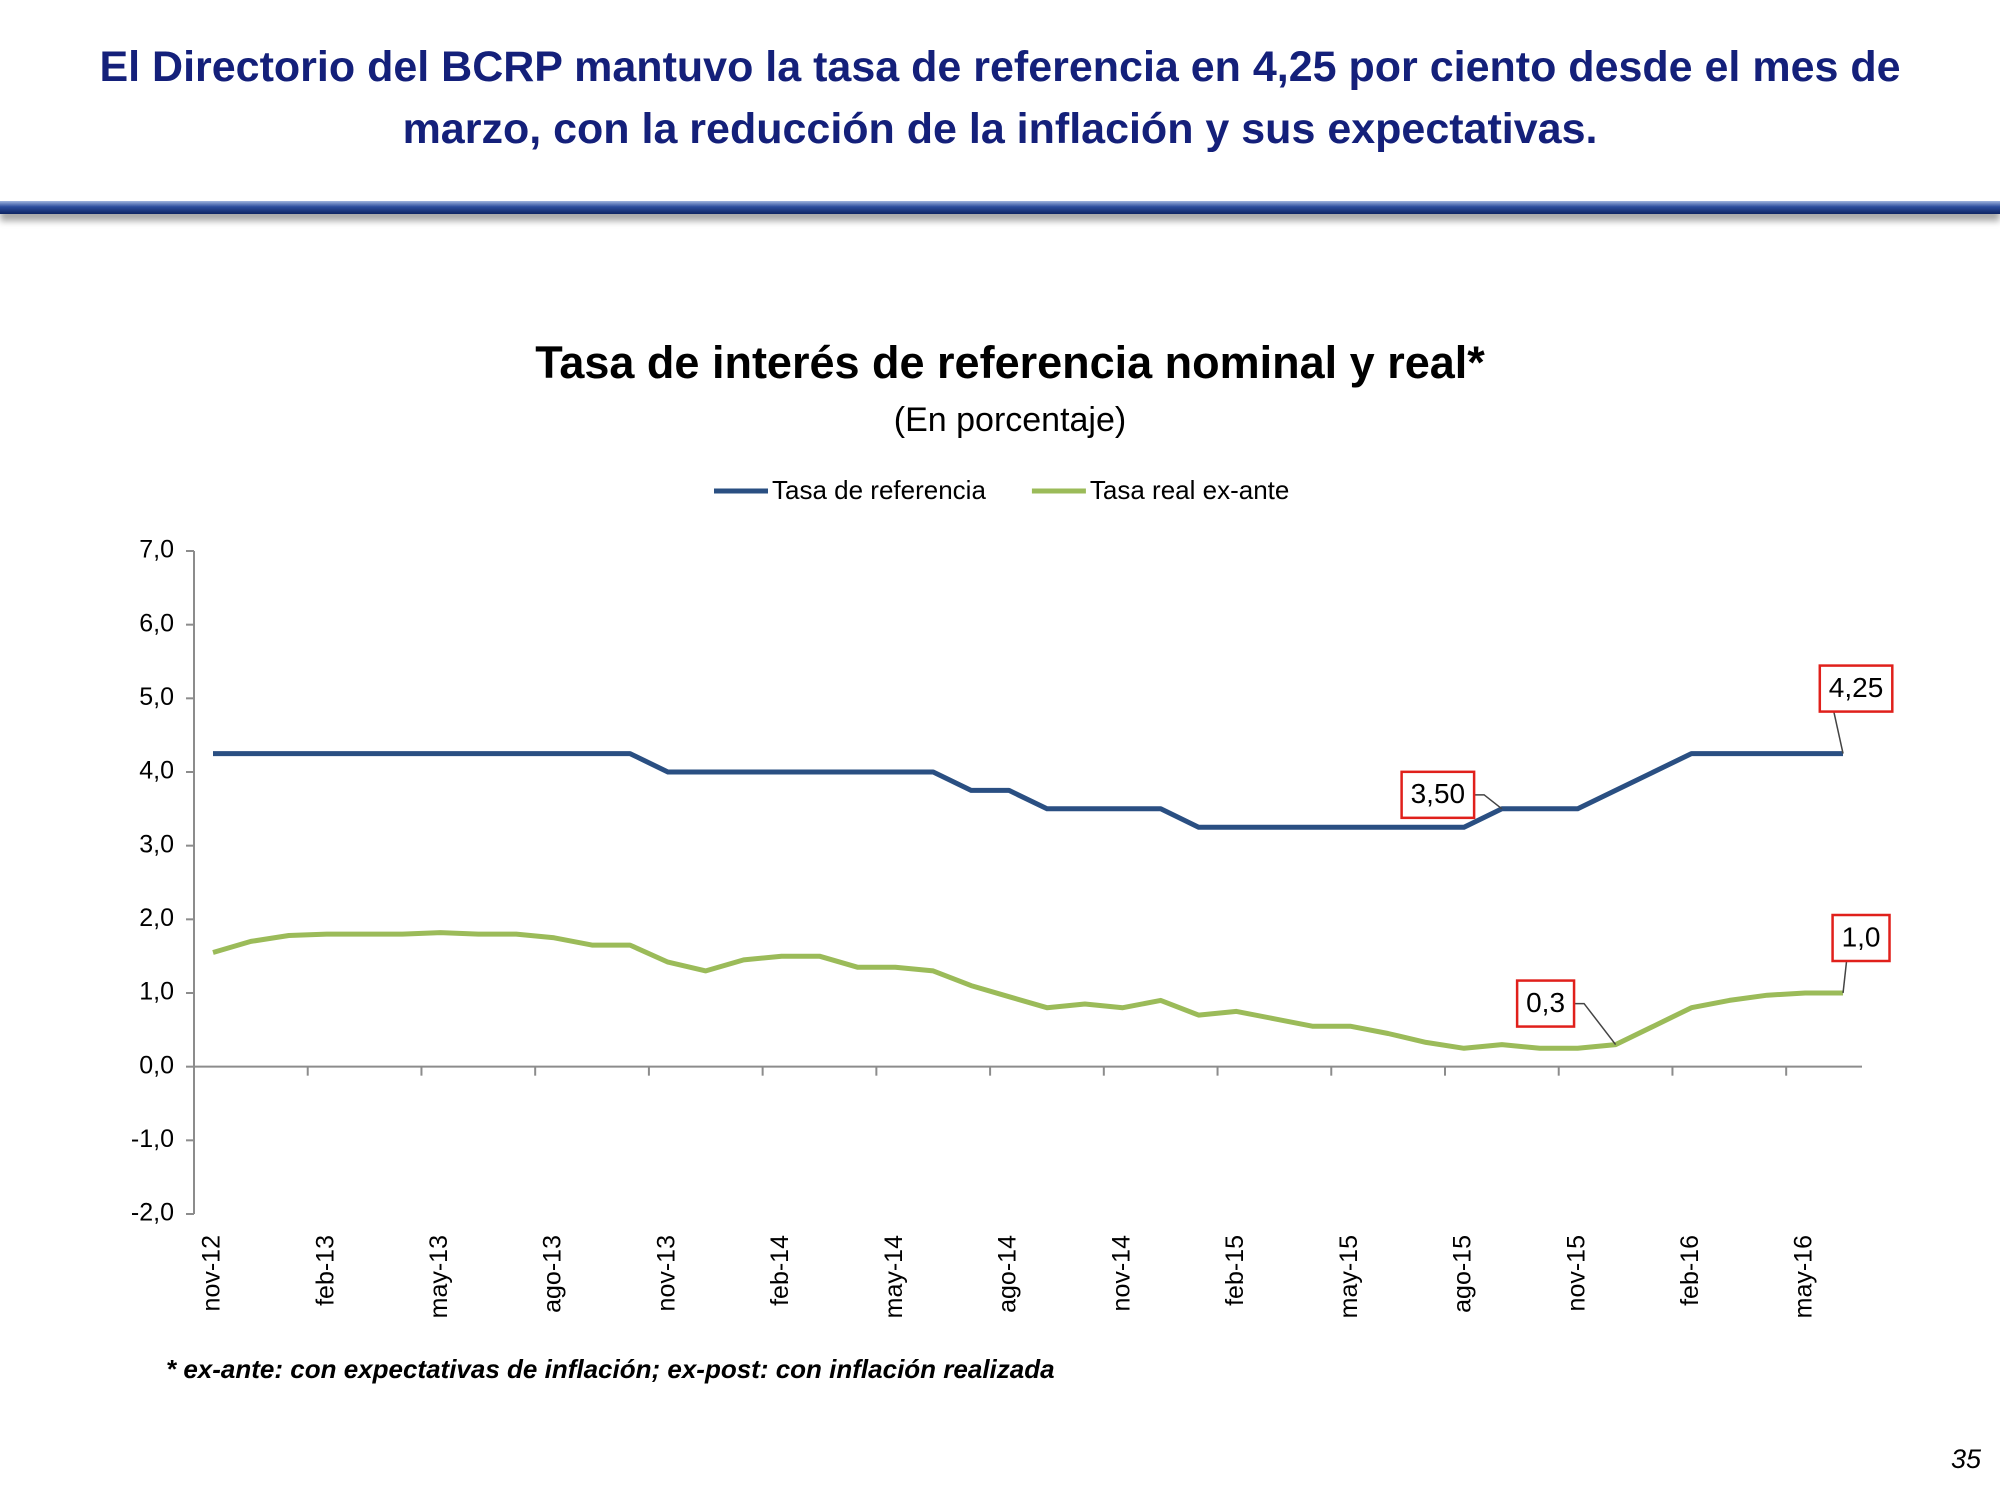  I want to click on page-number: 35, so click(1966, 1459).